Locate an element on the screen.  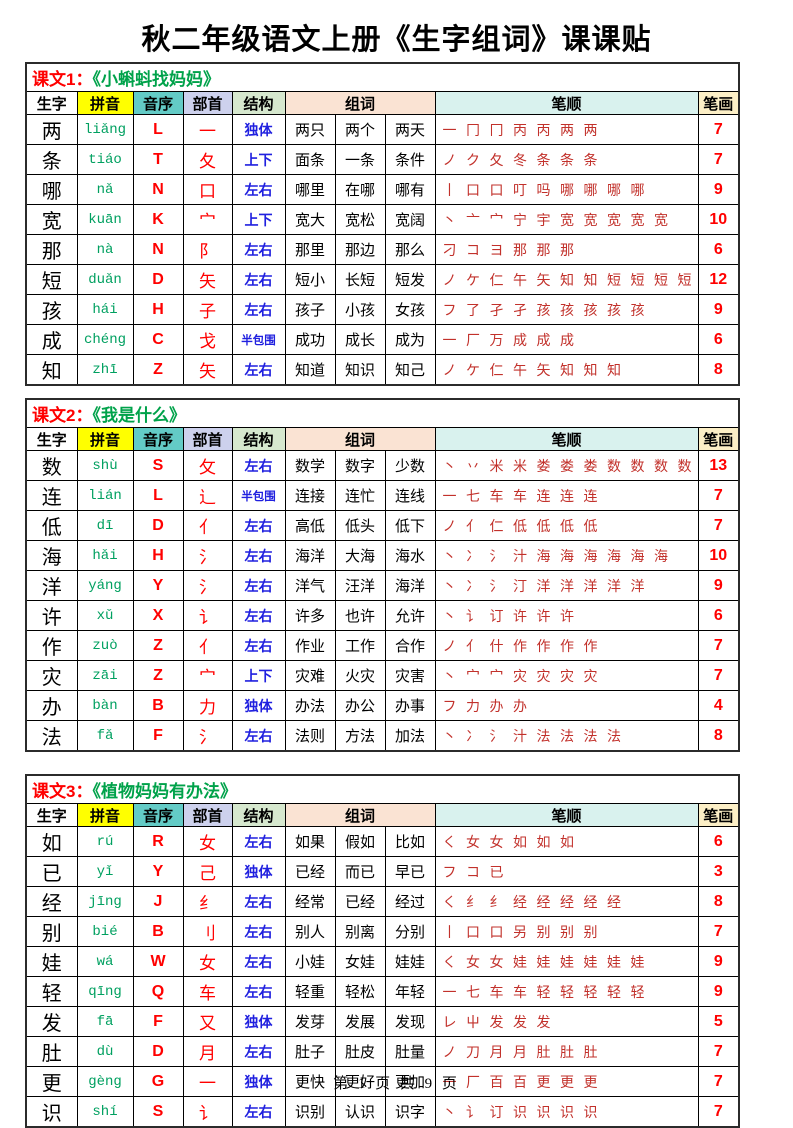
character-cell: 法 is located at coordinates (51, 736).